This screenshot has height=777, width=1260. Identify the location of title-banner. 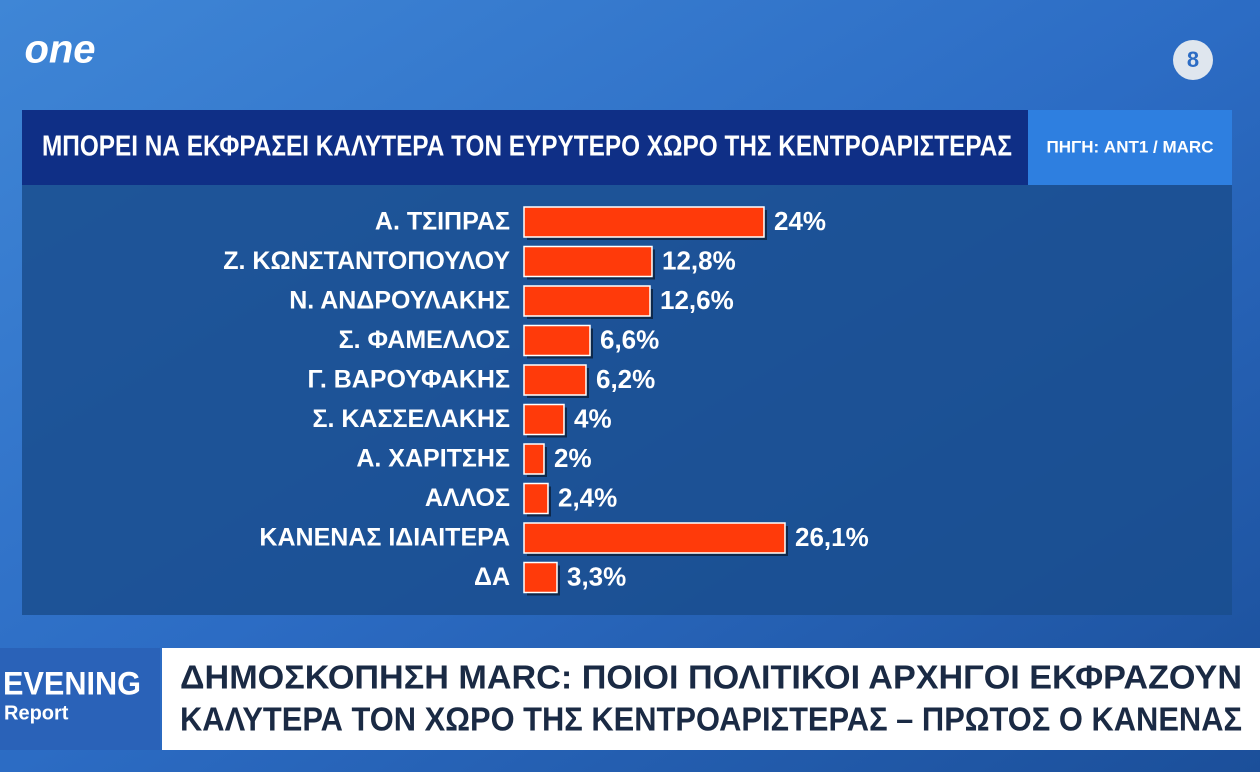
(525, 147).